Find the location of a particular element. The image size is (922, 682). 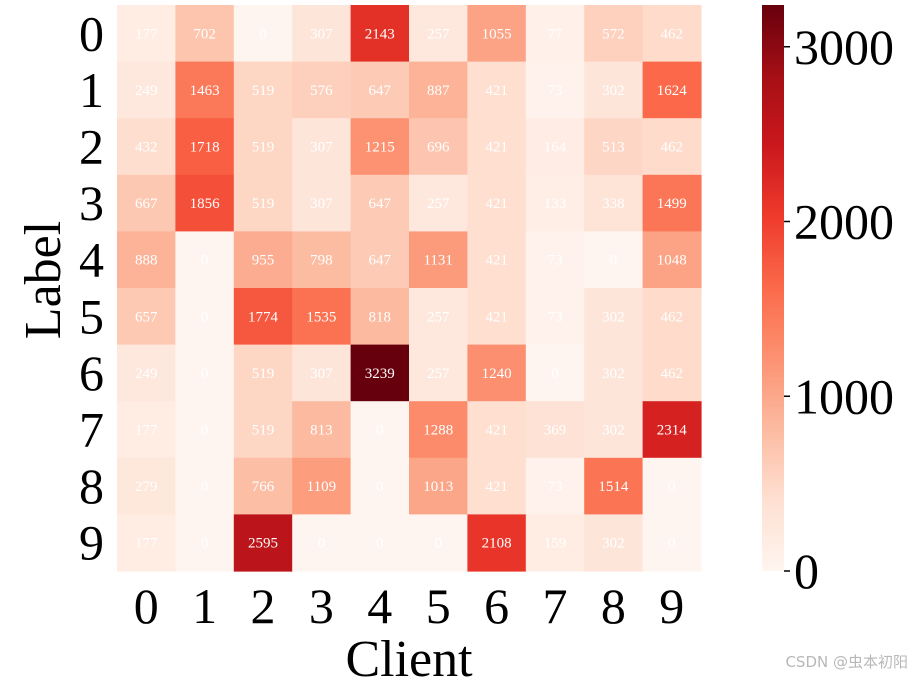

cell-value-label: 818 is located at coordinates (380, 317).